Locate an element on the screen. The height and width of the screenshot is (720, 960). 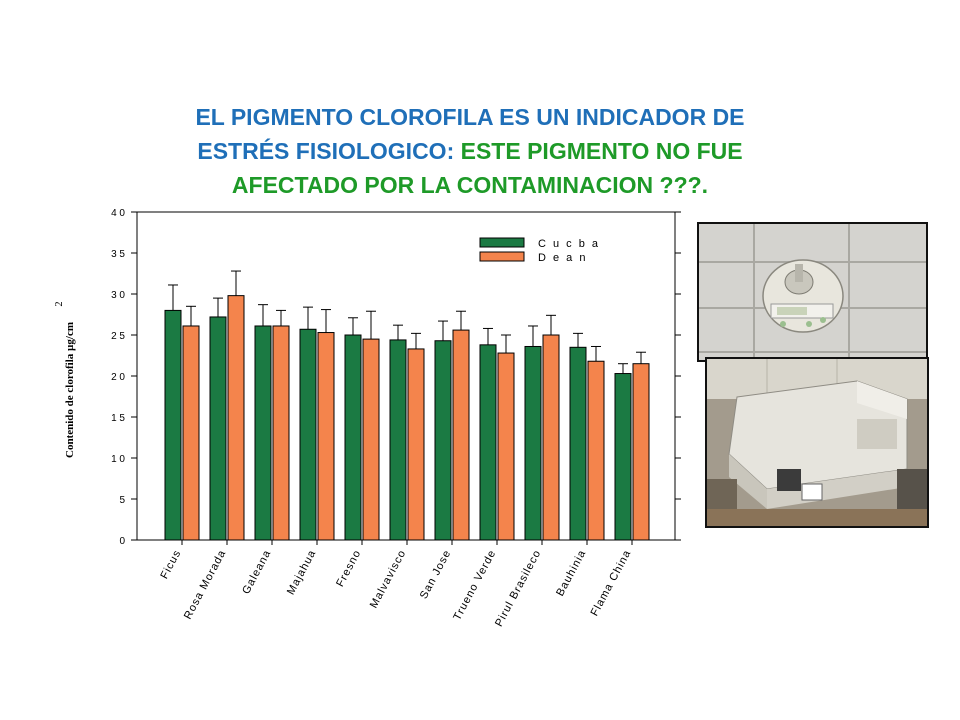
chlorophyll-meter-photo is located at coordinates (812, 292).